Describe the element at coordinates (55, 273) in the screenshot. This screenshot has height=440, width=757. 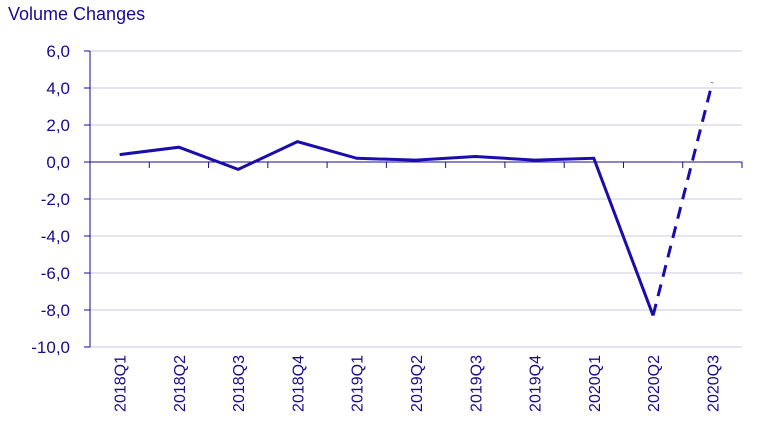
I see `y-tick-label: -6,0` at that location.